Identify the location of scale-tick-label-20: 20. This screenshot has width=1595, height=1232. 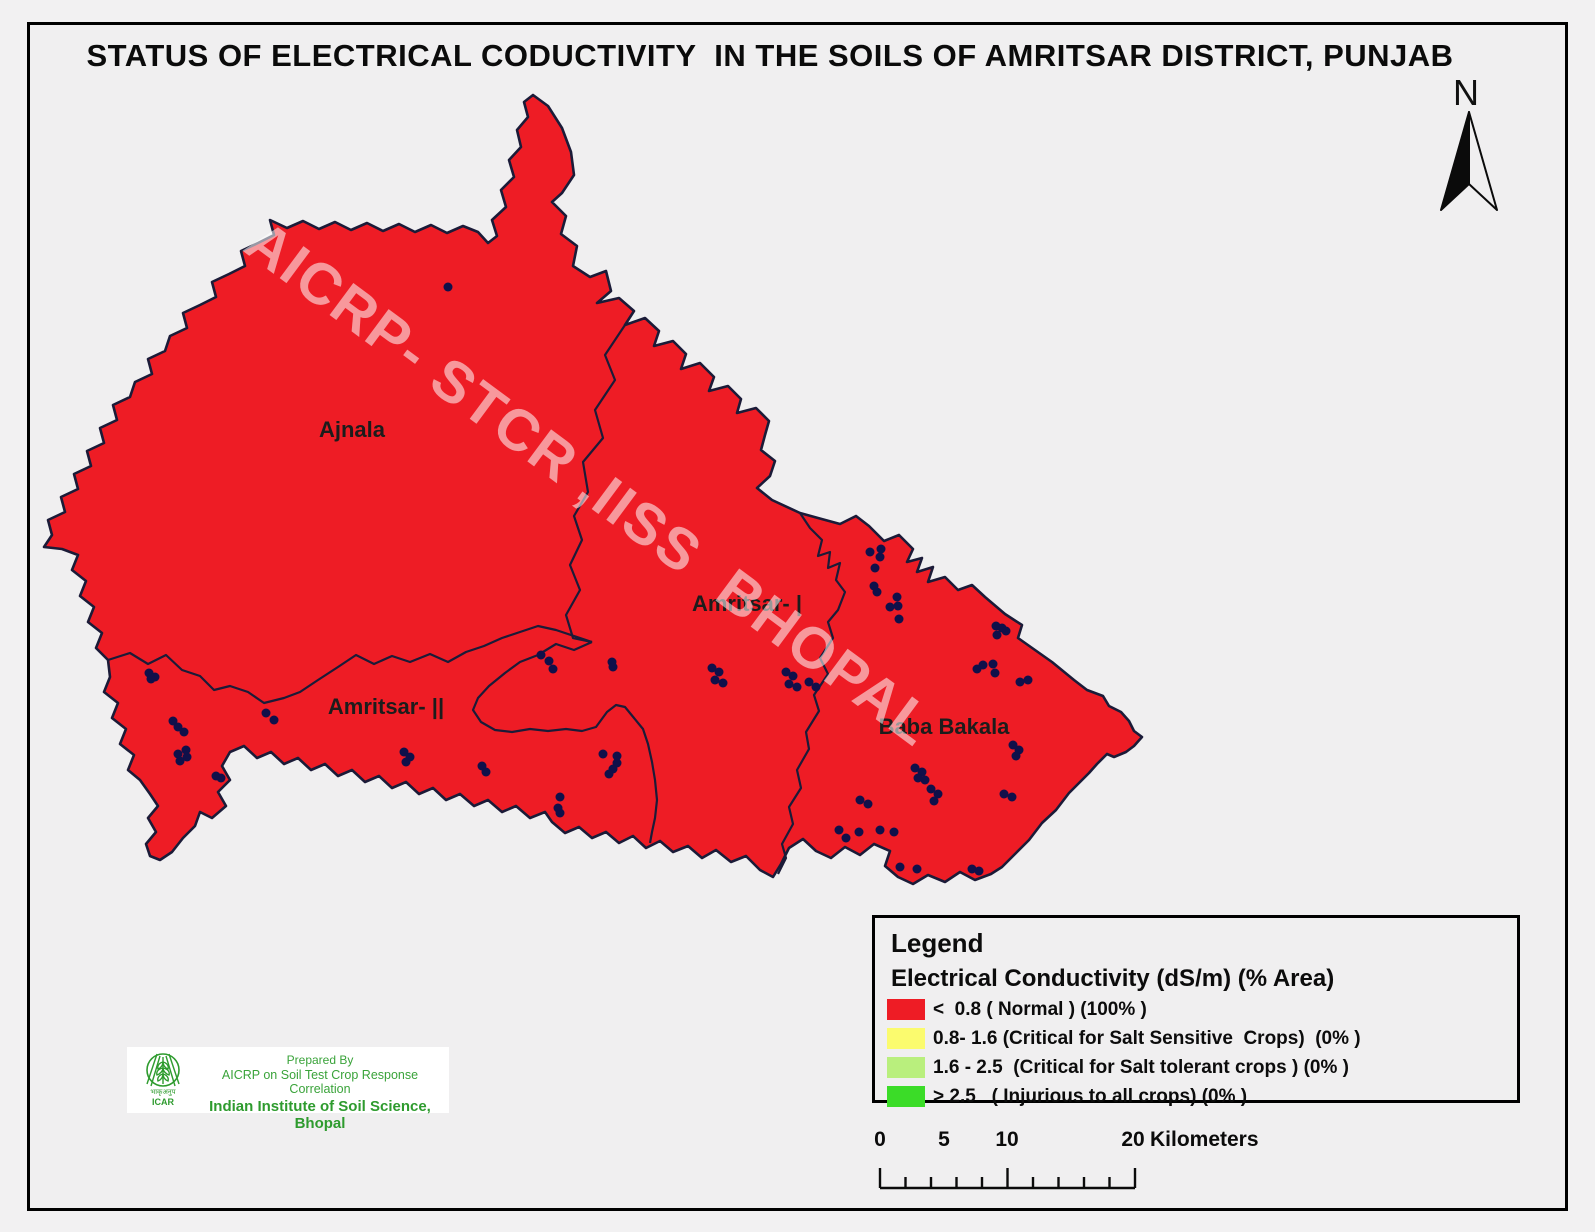
(1133, 1139).